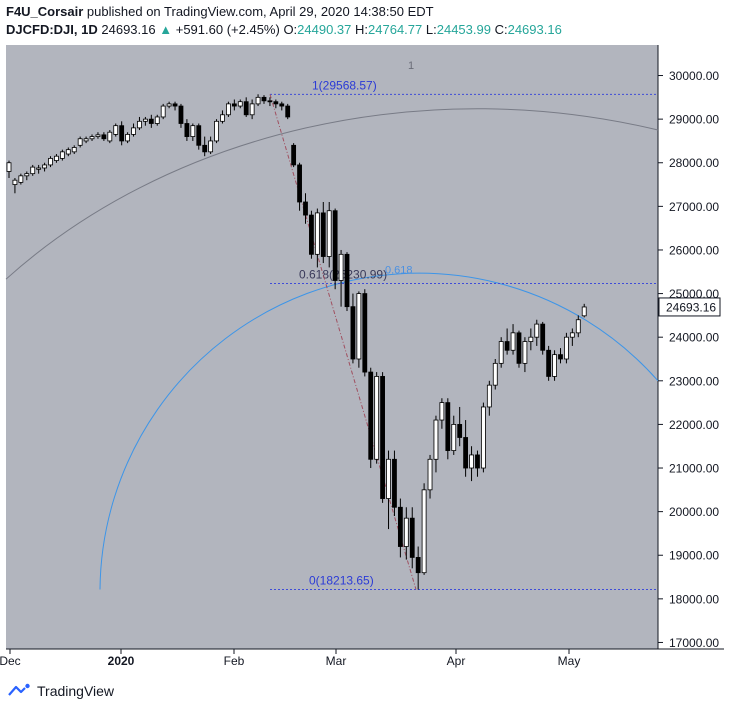 The image size is (730, 711). I want to click on tradingview-brand: TradingView, so click(61, 691).